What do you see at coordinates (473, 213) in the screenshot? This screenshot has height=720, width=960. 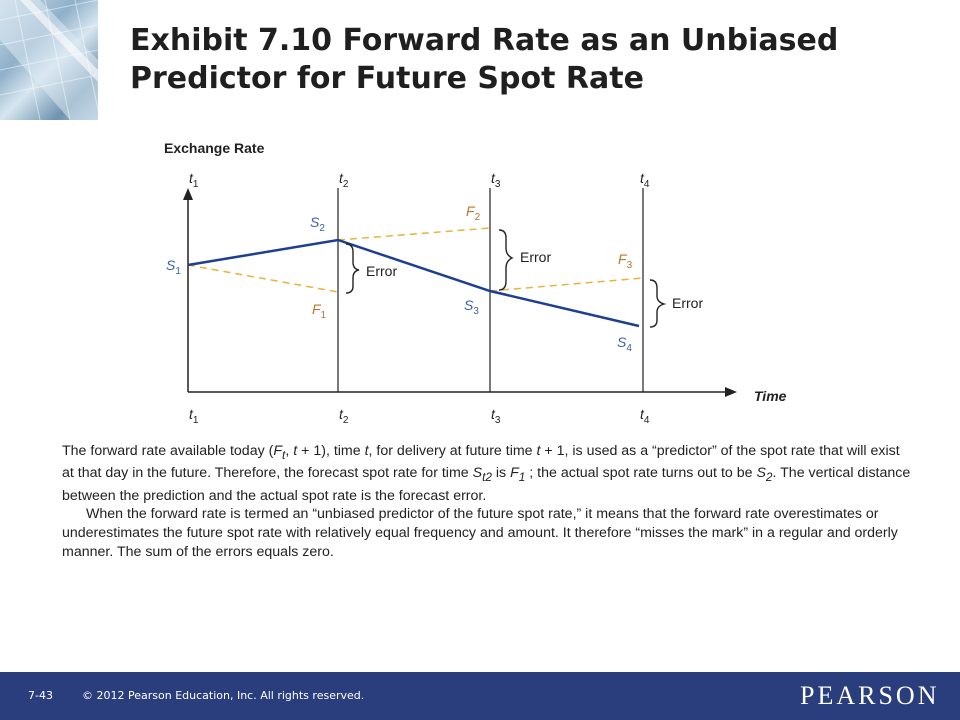 I see `forward-label-f2: F2` at bounding box center [473, 213].